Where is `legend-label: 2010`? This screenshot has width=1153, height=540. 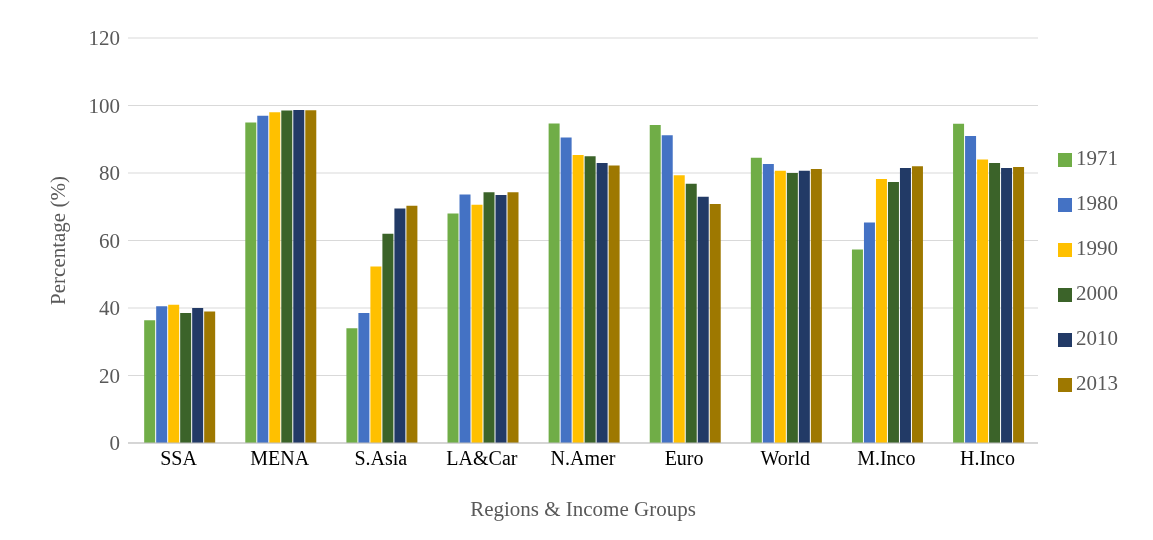
legend-label: 2010 is located at coordinates (1097, 337).